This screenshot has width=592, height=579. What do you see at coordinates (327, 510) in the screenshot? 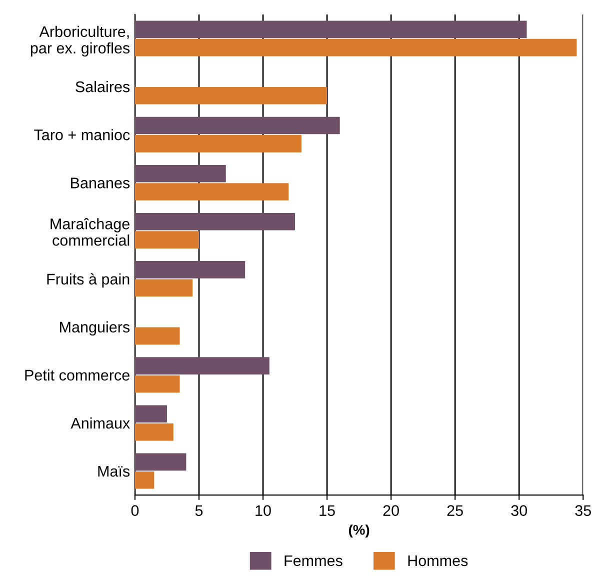
I see `x-tick-label: 15` at bounding box center [327, 510].